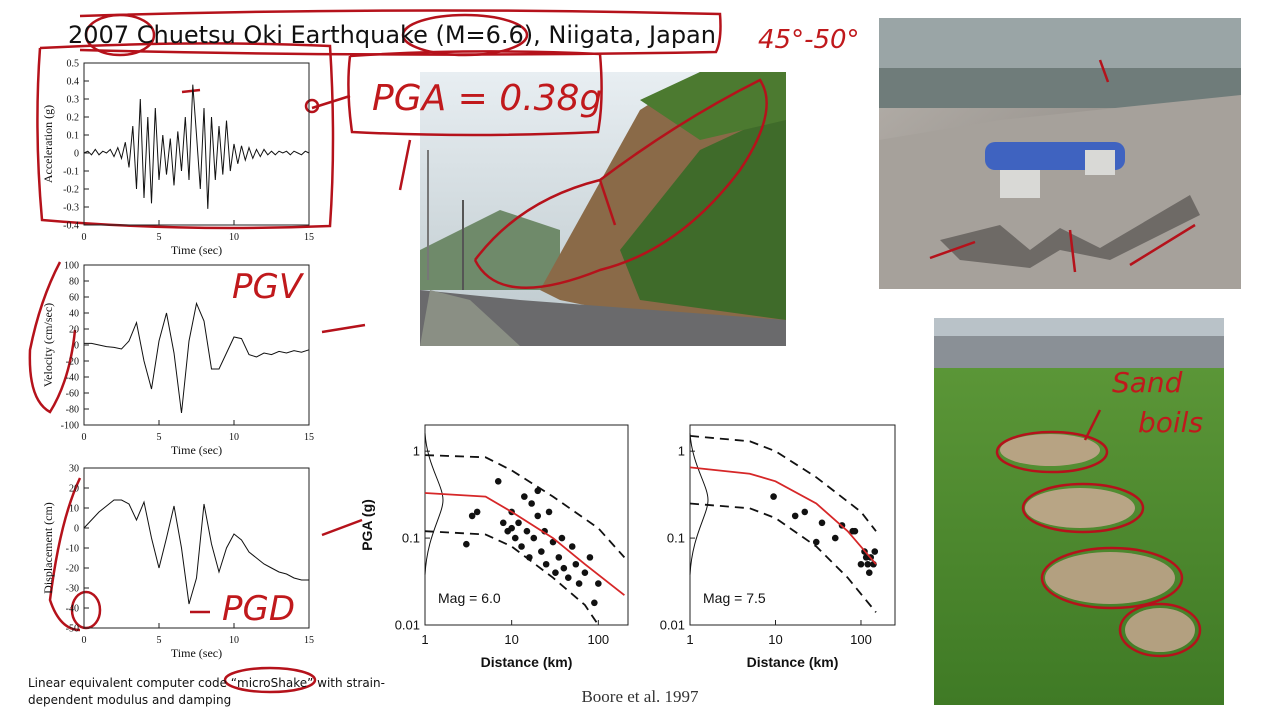 This screenshot has height=720, width=1280. What do you see at coordinates (71, 190) in the screenshot?
I see `y-tick-label: -0.2` at bounding box center [71, 190].